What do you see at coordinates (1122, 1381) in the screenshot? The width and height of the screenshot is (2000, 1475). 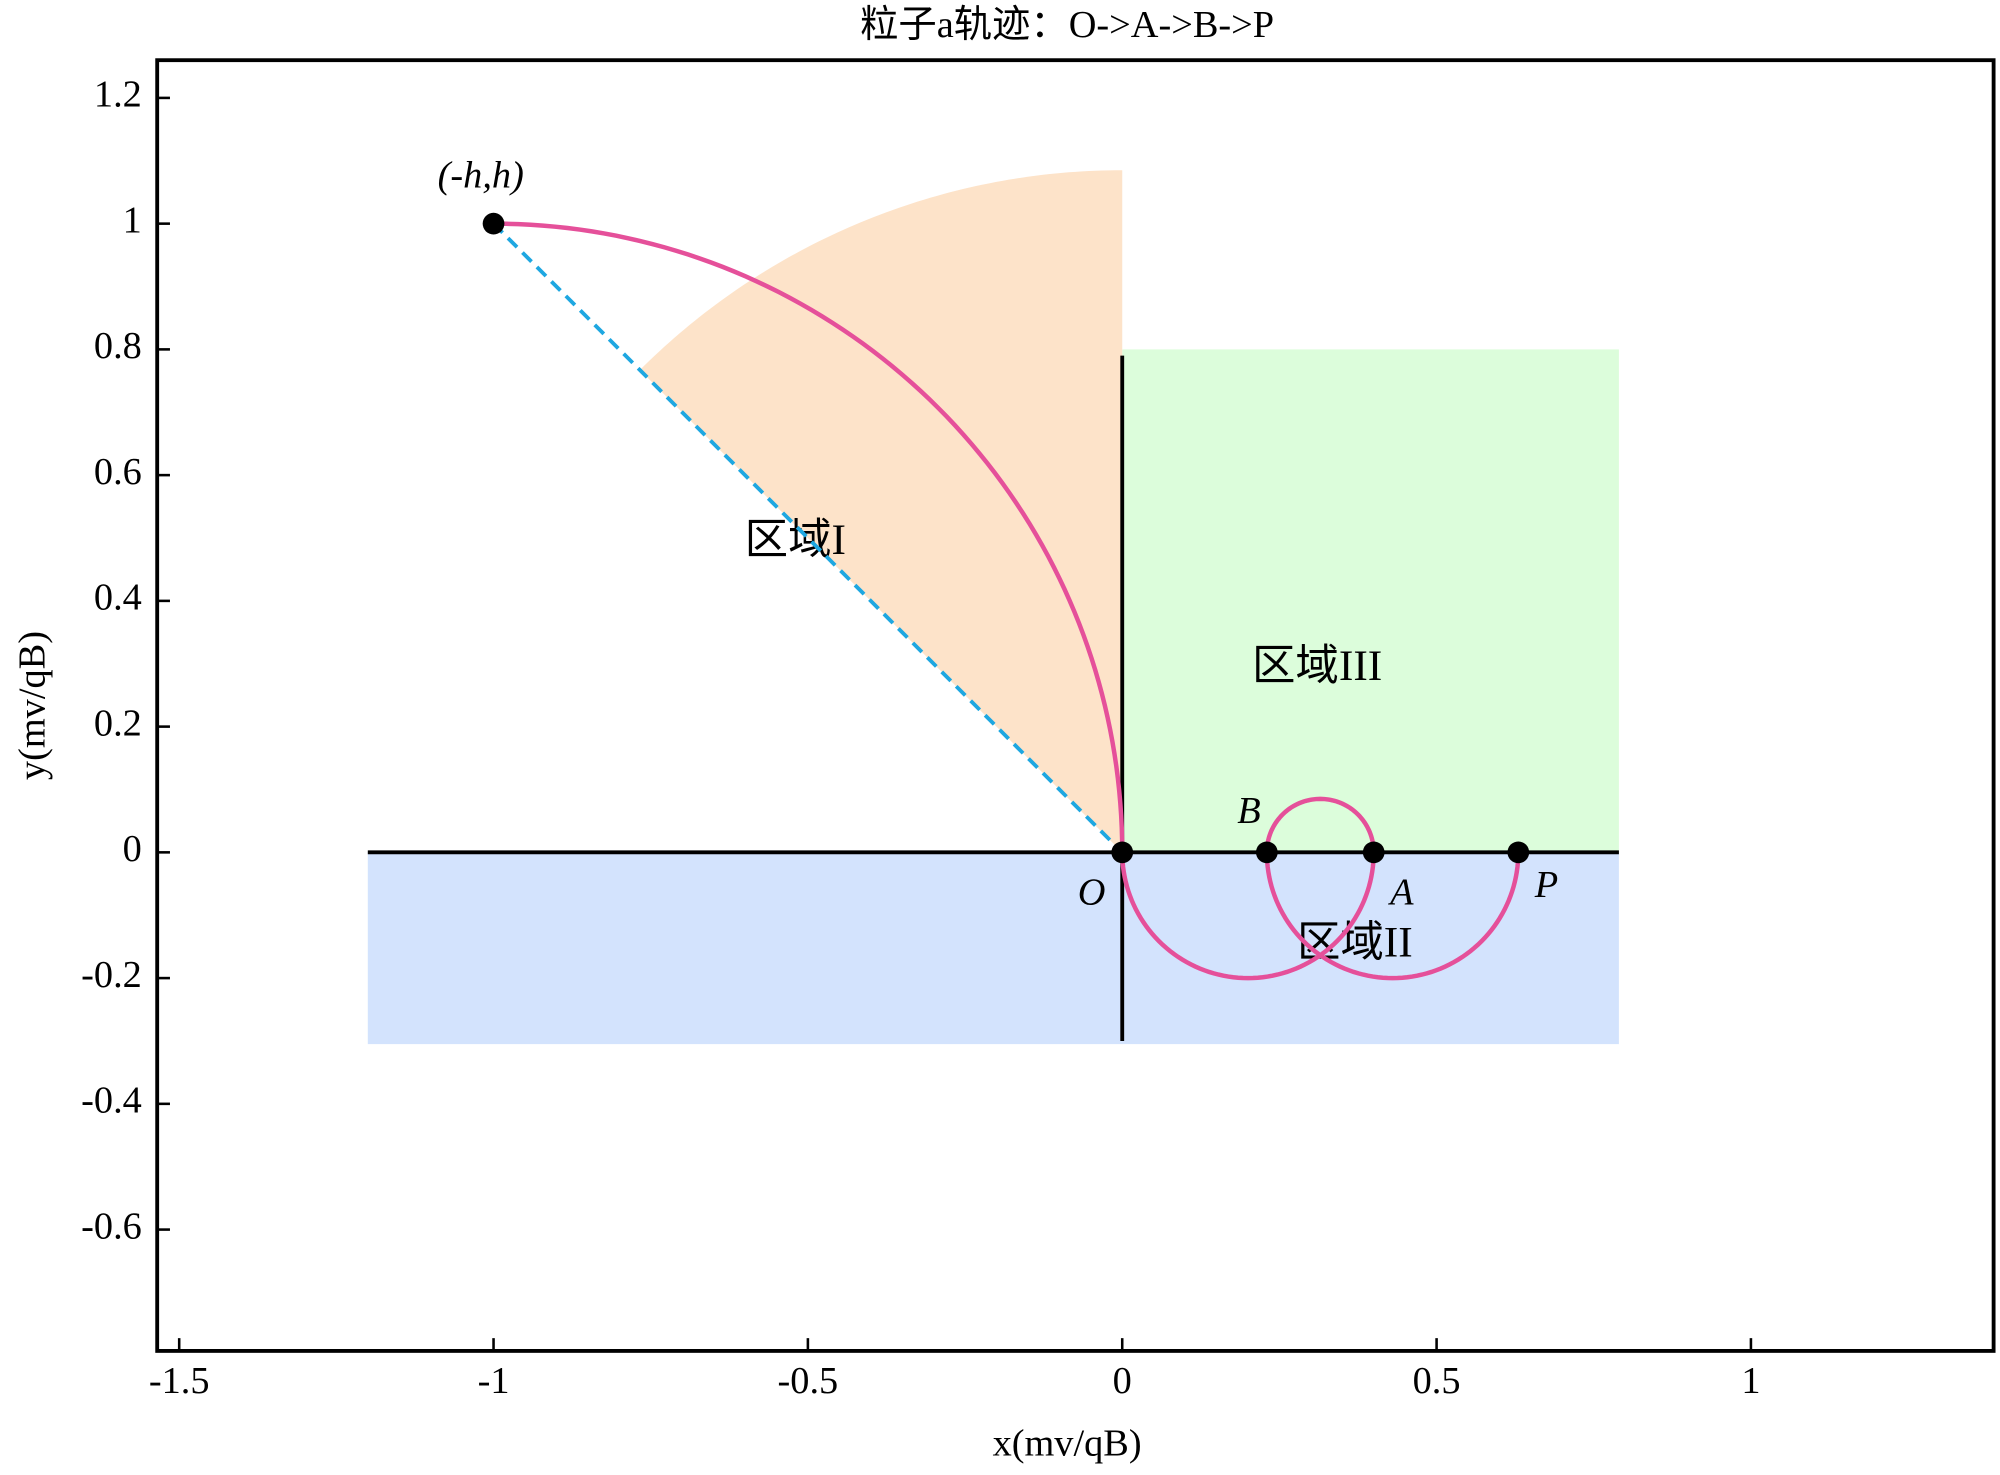 I see `x-tick-label: 0` at bounding box center [1122, 1381].